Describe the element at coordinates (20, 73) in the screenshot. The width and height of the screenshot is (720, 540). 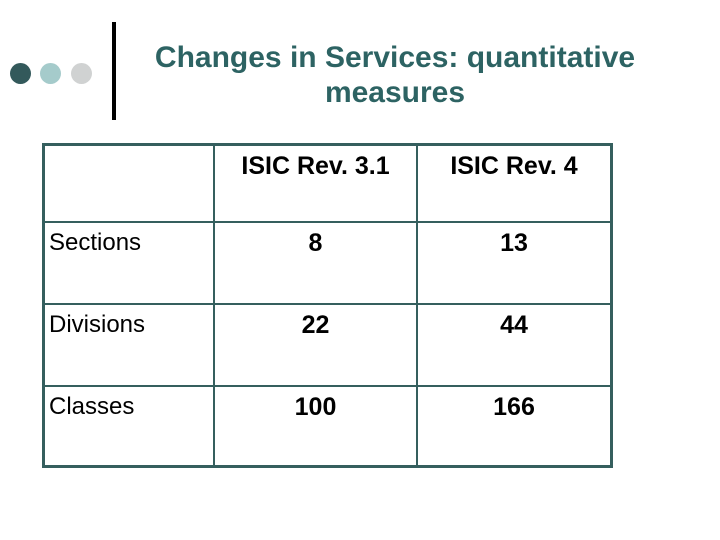
I see `bullet-dot-dark-icon` at that location.